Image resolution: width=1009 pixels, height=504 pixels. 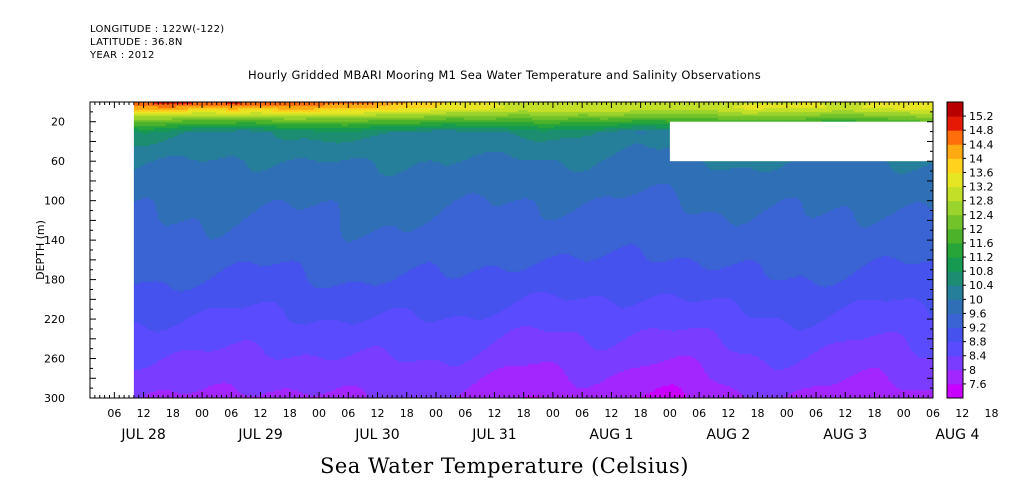 What do you see at coordinates (40, 250) in the screenshot?
I see `y-axis-label: DEPTH (m)` at bounding box center [40, 250].